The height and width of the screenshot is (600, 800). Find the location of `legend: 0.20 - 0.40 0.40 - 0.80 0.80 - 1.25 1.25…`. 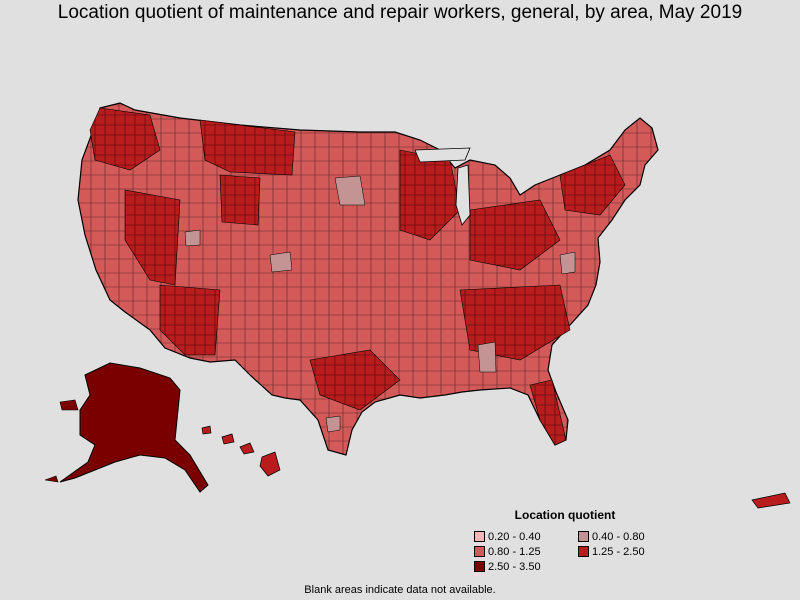

legend: 0.20 - 0.40 0.40 - 0.80 0.80 - 1.25 1.25… is located at coordinates (571, 551).